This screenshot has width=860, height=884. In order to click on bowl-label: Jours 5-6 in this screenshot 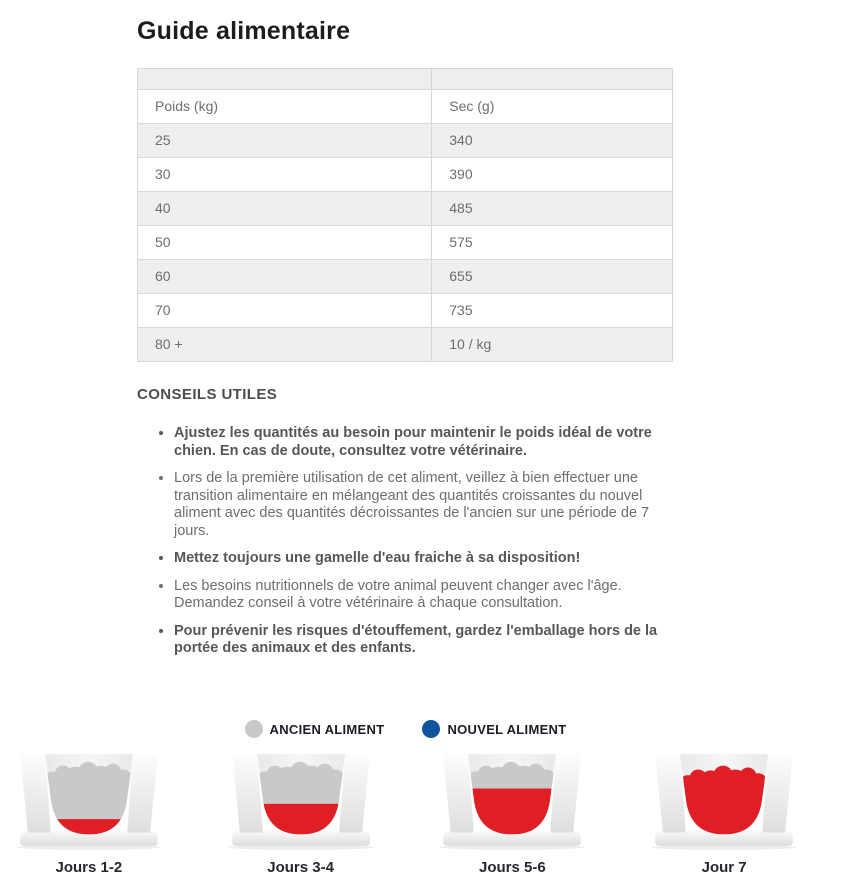, I will do `click(512, 867)`.